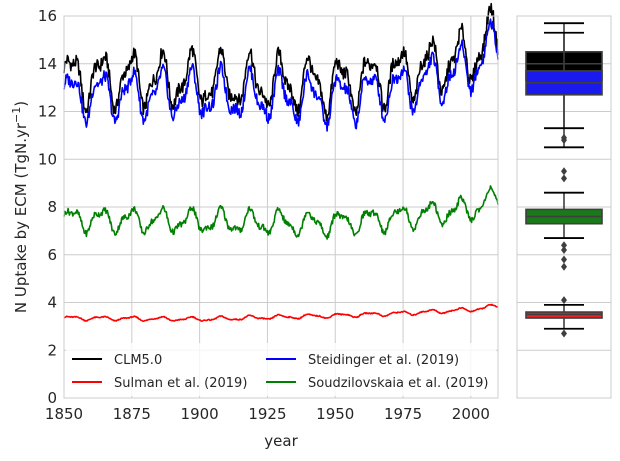 The image size is (620, 461). What do you see at coordinates (138, 360) in the screenshot?
I see `legend-label: CLM5.0` at bounding box center [138, 360].